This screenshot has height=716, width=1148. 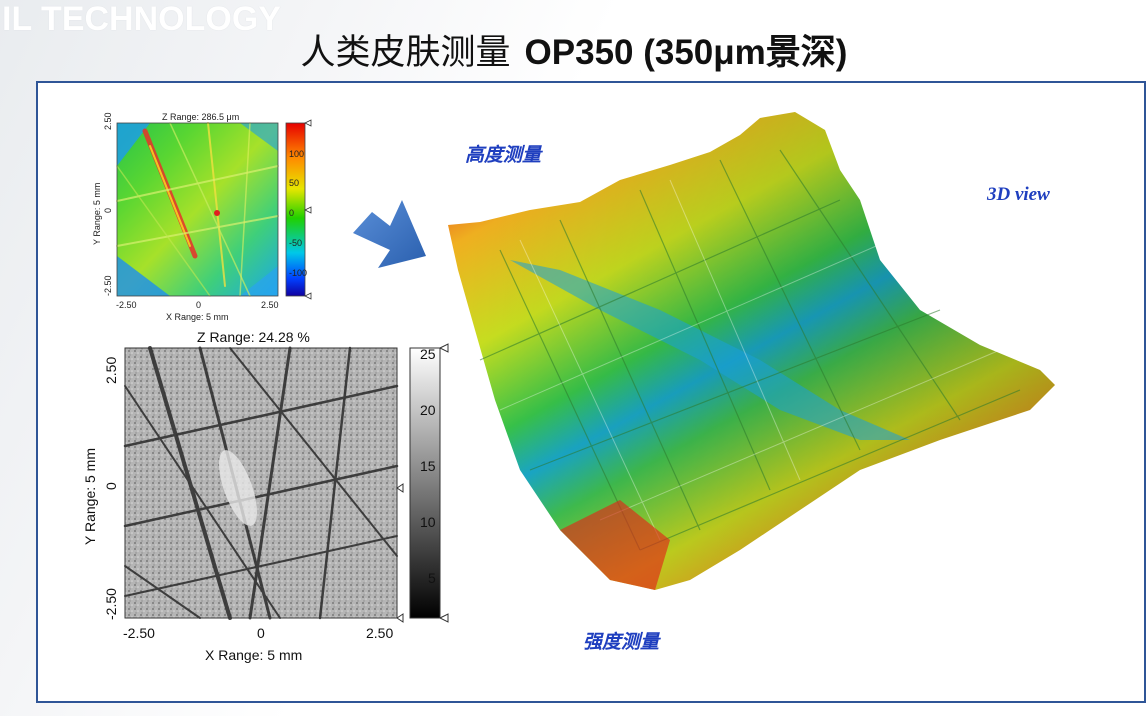 I want to click on intensity-x-tick: 2.50, so click(x=380, y=633).